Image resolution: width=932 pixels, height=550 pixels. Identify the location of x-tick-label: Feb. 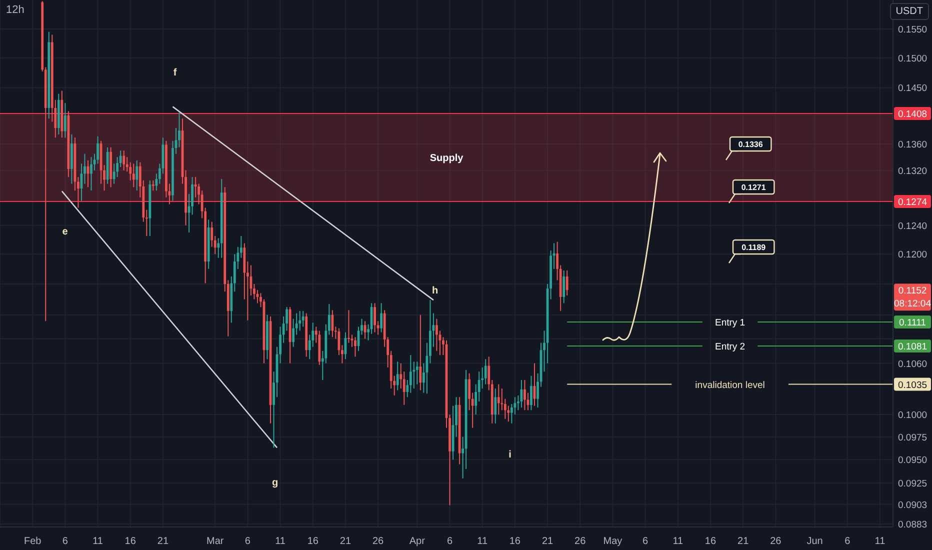
(33, 542).